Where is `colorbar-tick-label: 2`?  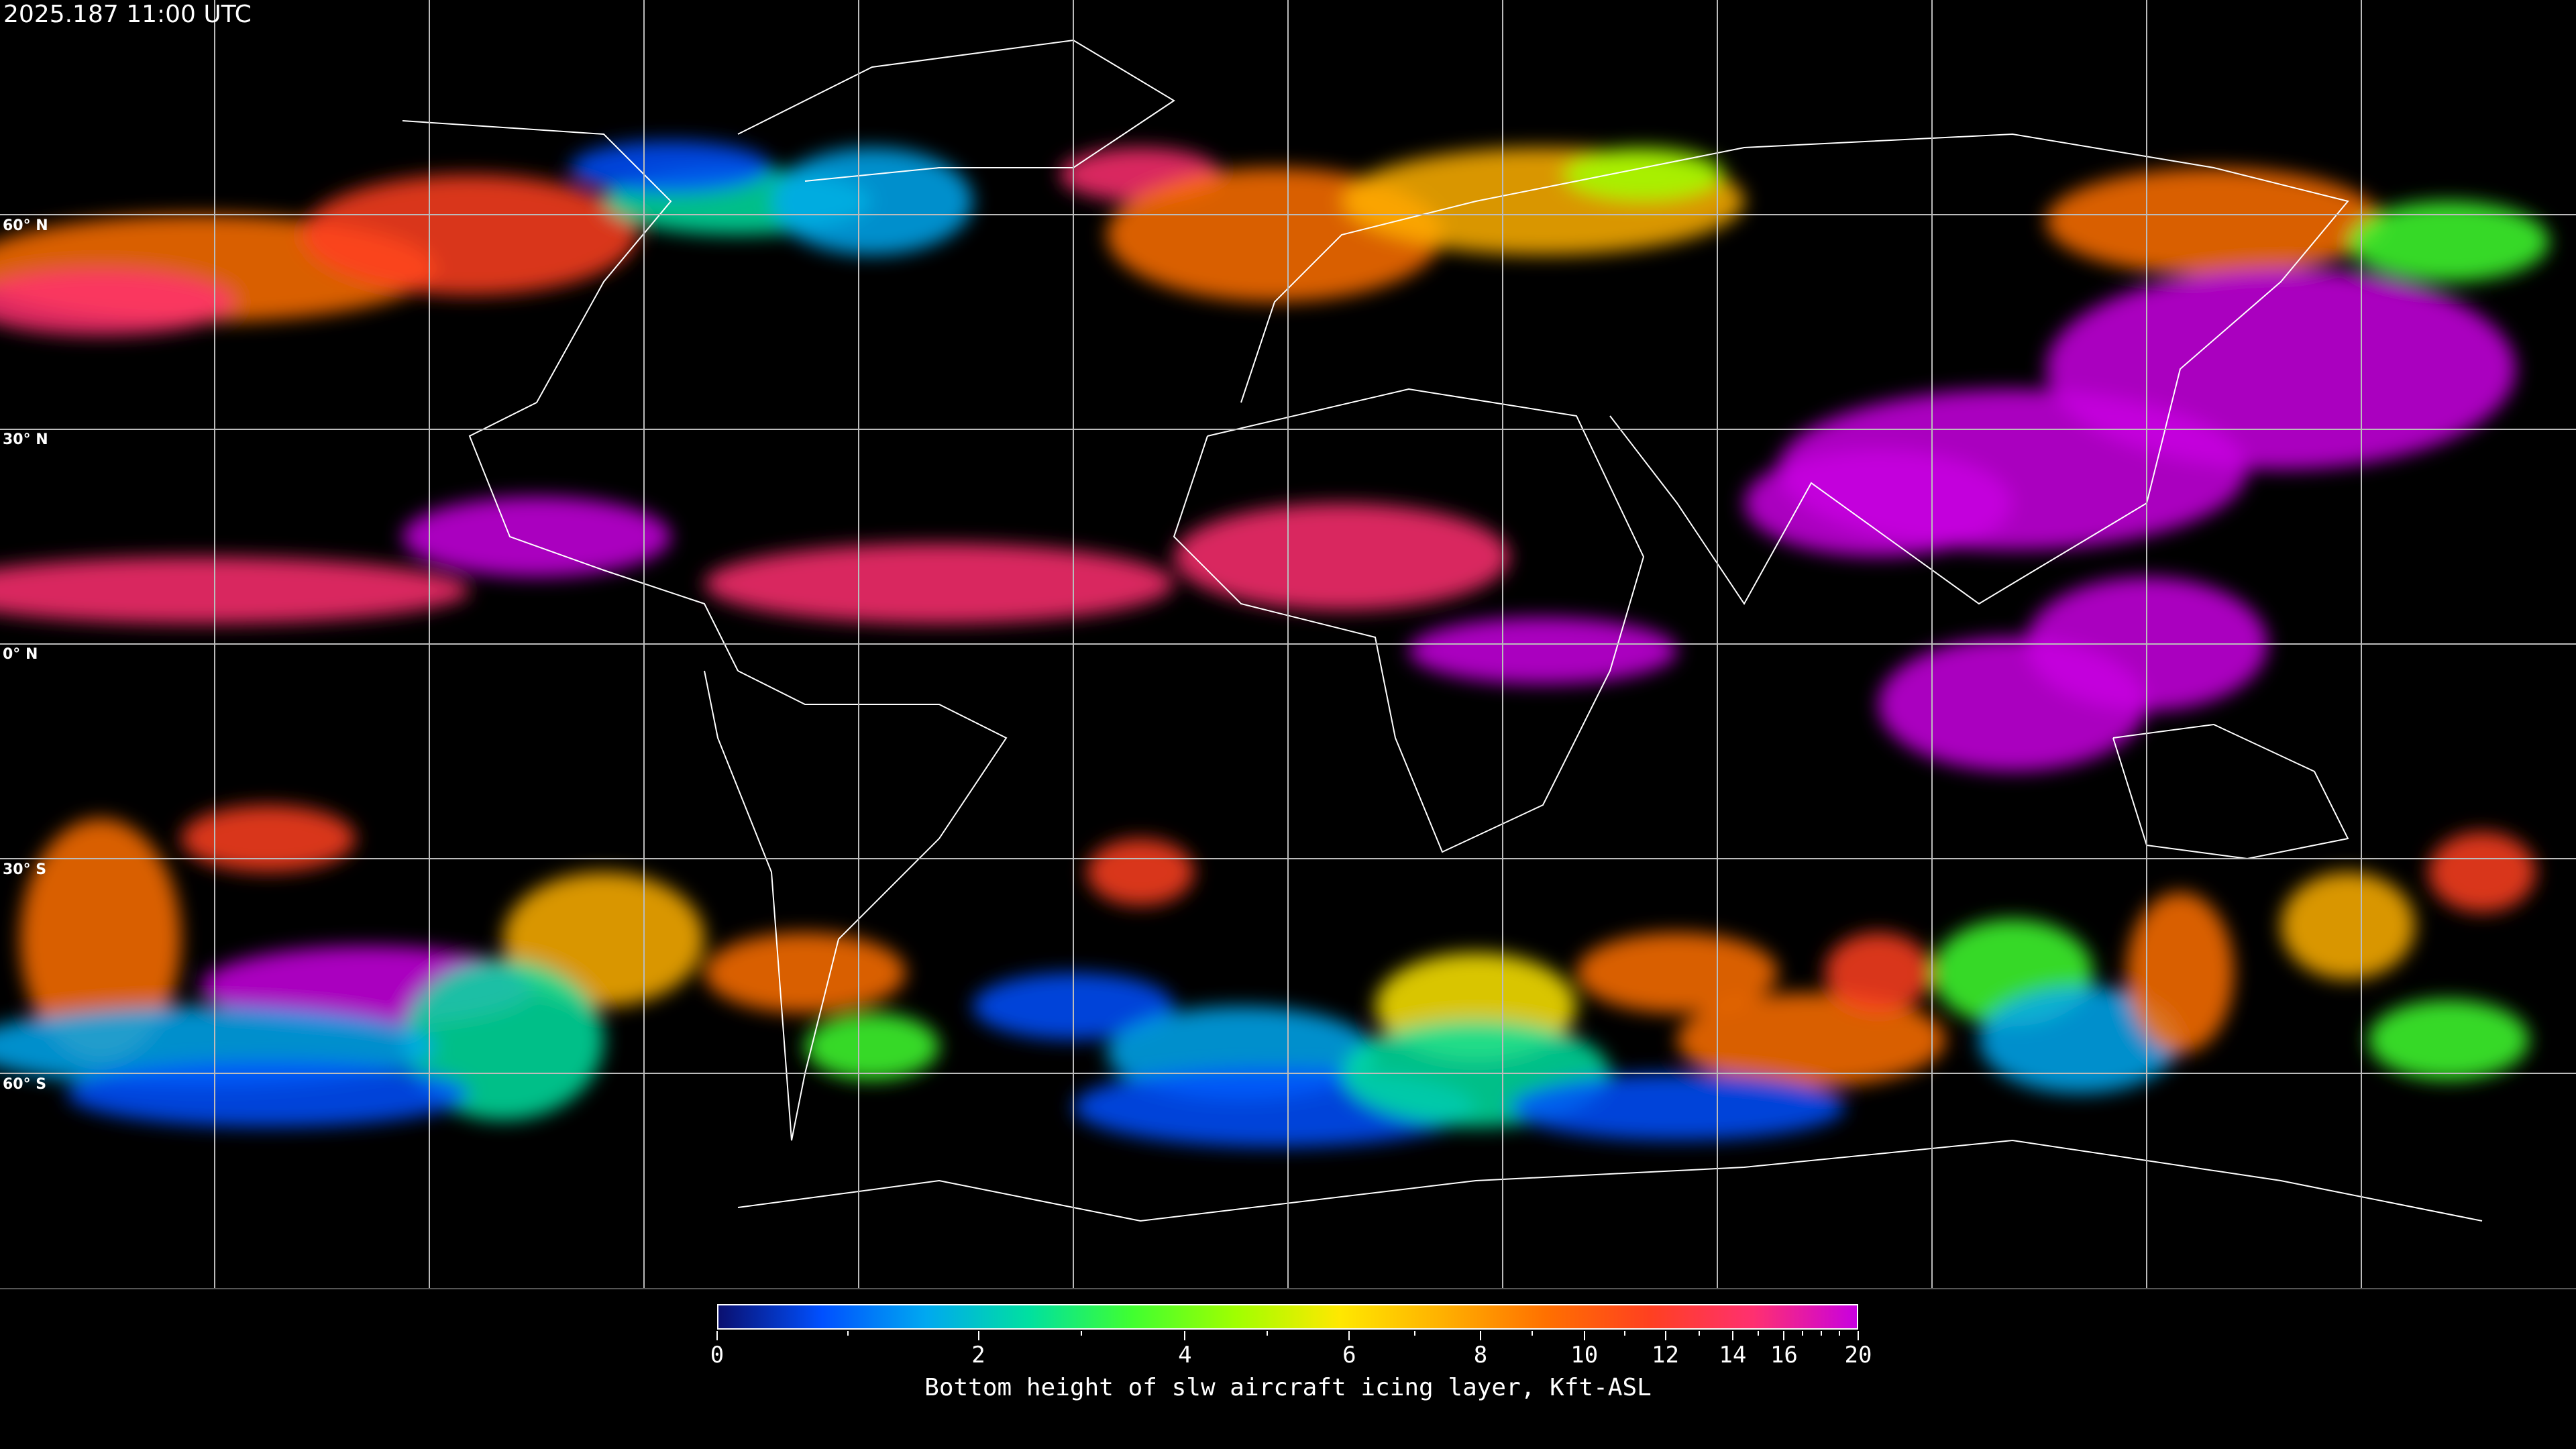 colorbar-tick-label: 2 is located at coordinates (978, 1355).